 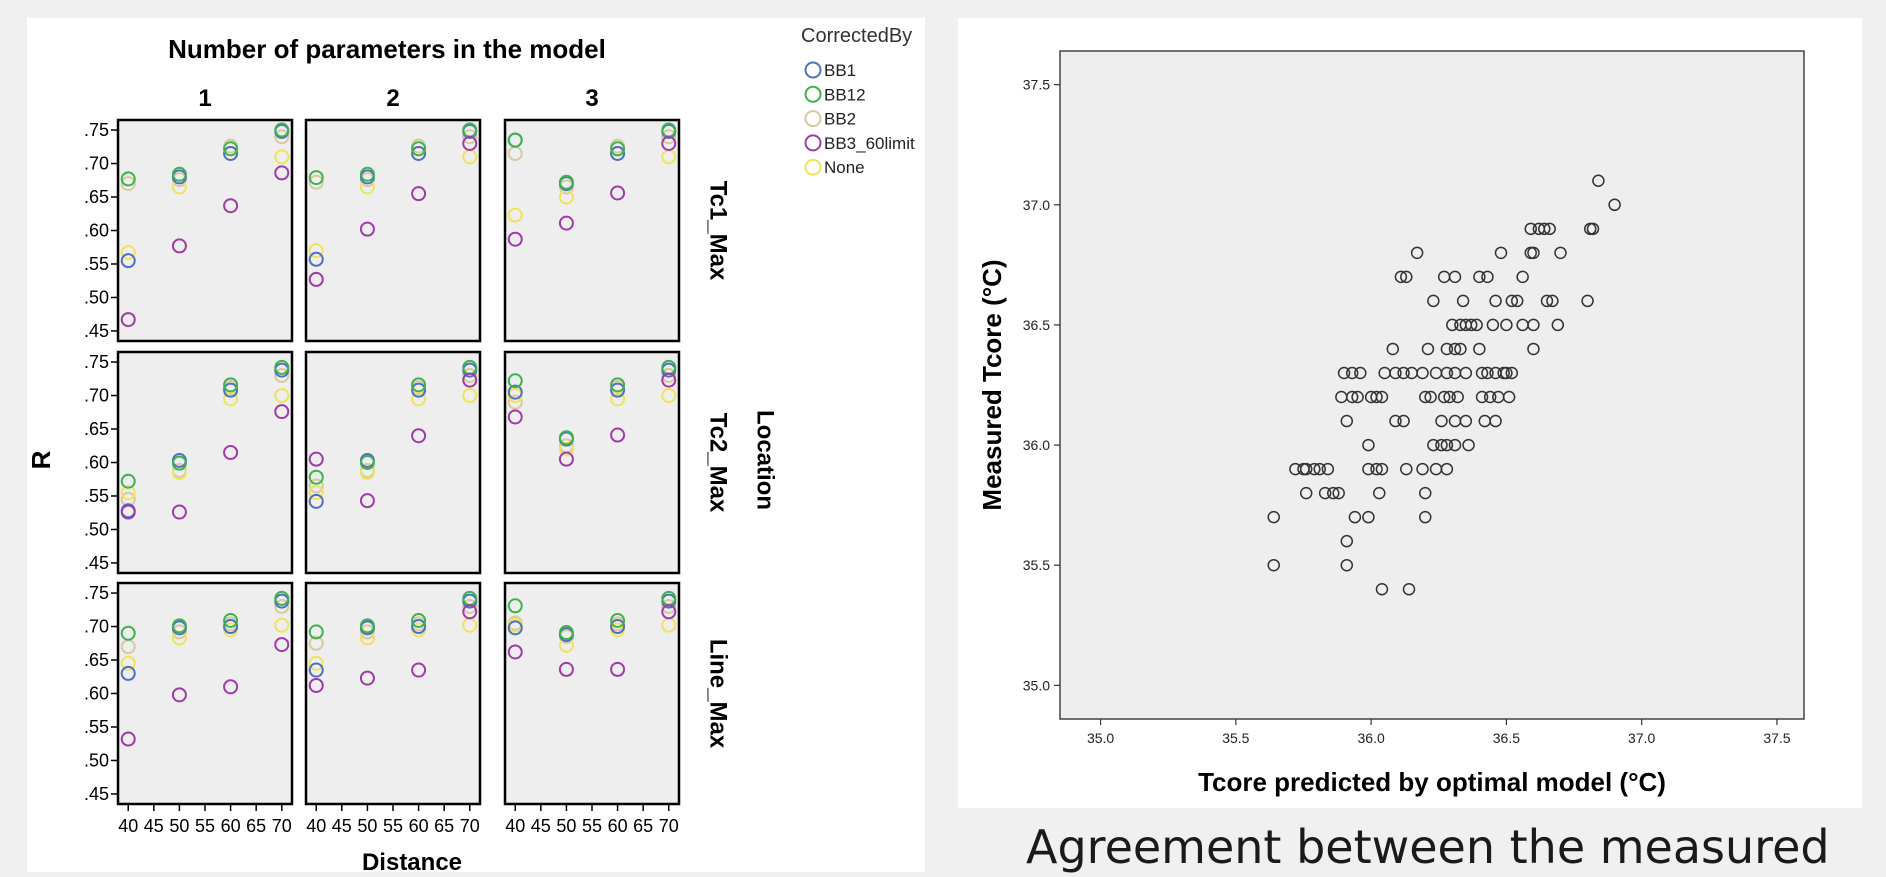 What do you see at coordinates (96, 496) in the screenshot?
I see `y-tick-label: .55` at bounding box center [96, 496].